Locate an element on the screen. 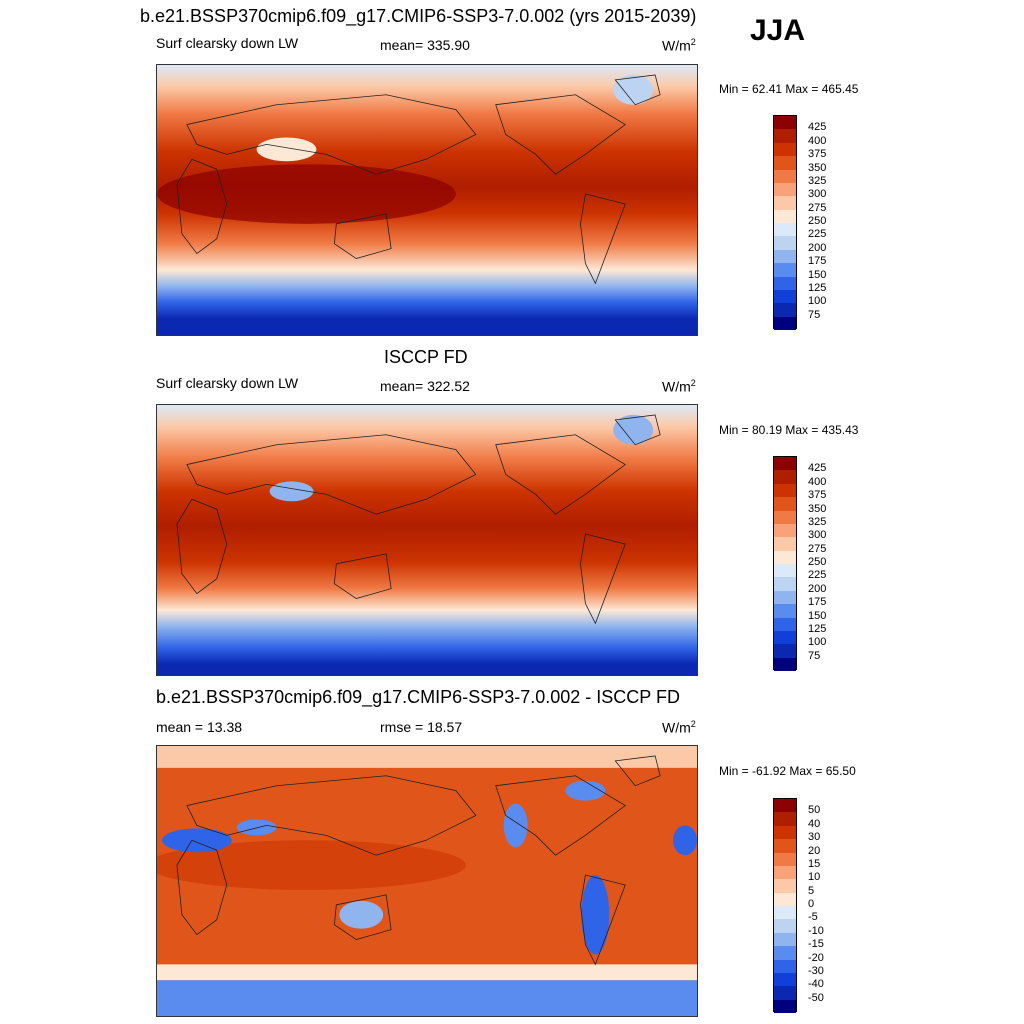 The image size is (1024, 1024). panel3-map is located at coordinates (427, 881).